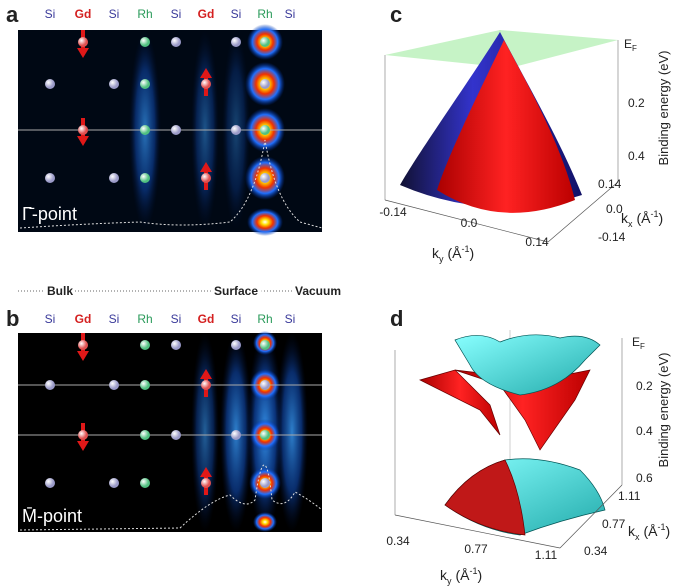  Describe the element at coordinates (60, 291) in the screenshot. I see `region-label: Bulk` at that location.